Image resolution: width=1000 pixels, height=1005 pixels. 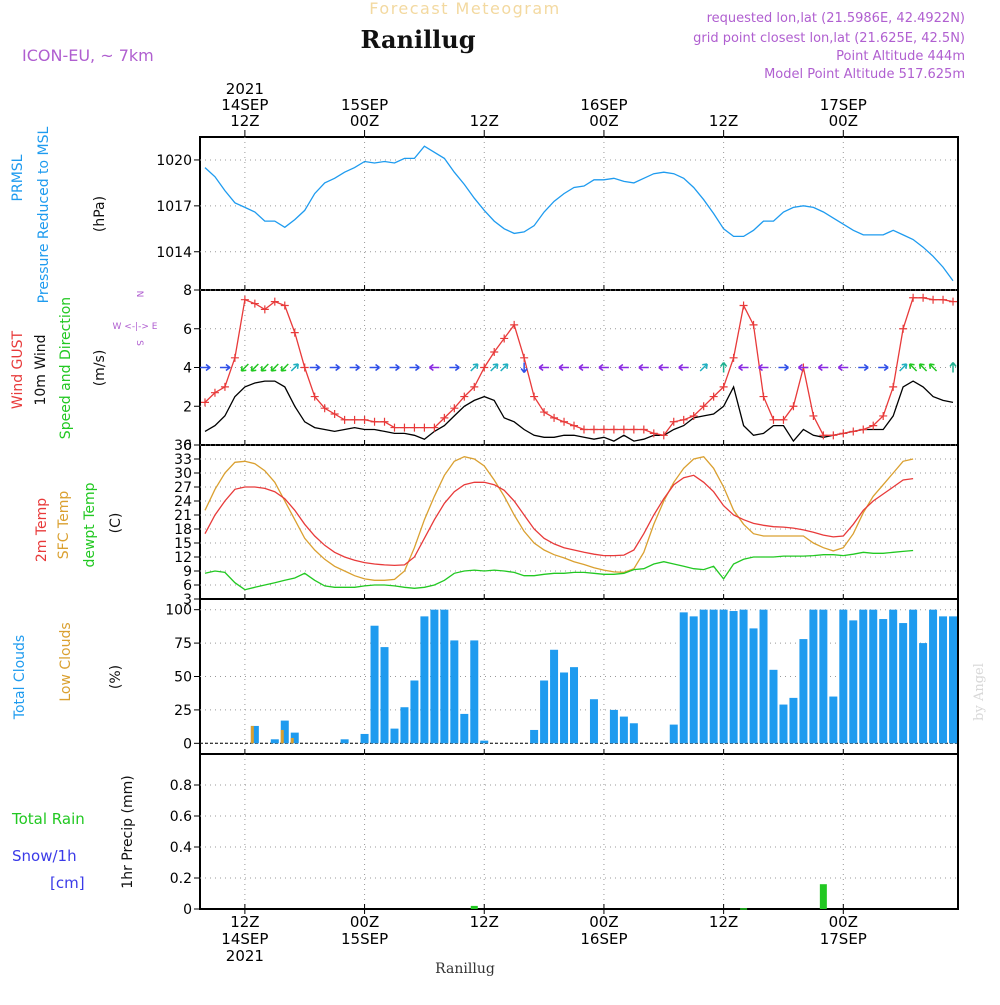 I want to click on y-tick-label: 2, so click(x=187, y=407).